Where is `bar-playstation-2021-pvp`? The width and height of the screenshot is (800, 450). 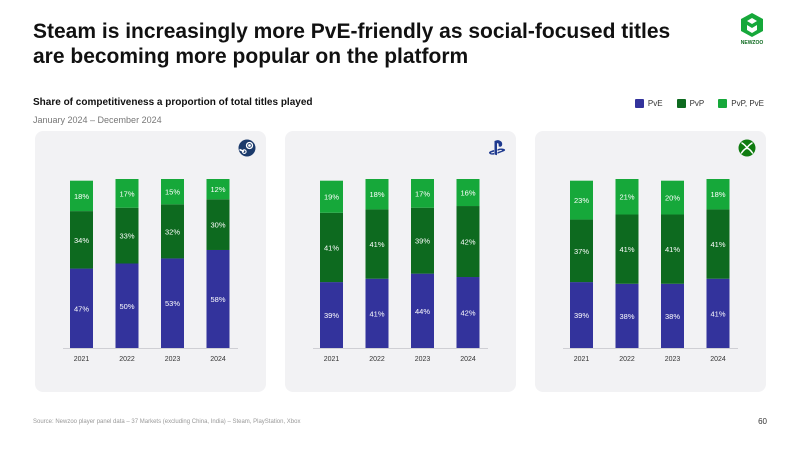 bar-playstation-2021-pvp is located at coordinates (331, 247).